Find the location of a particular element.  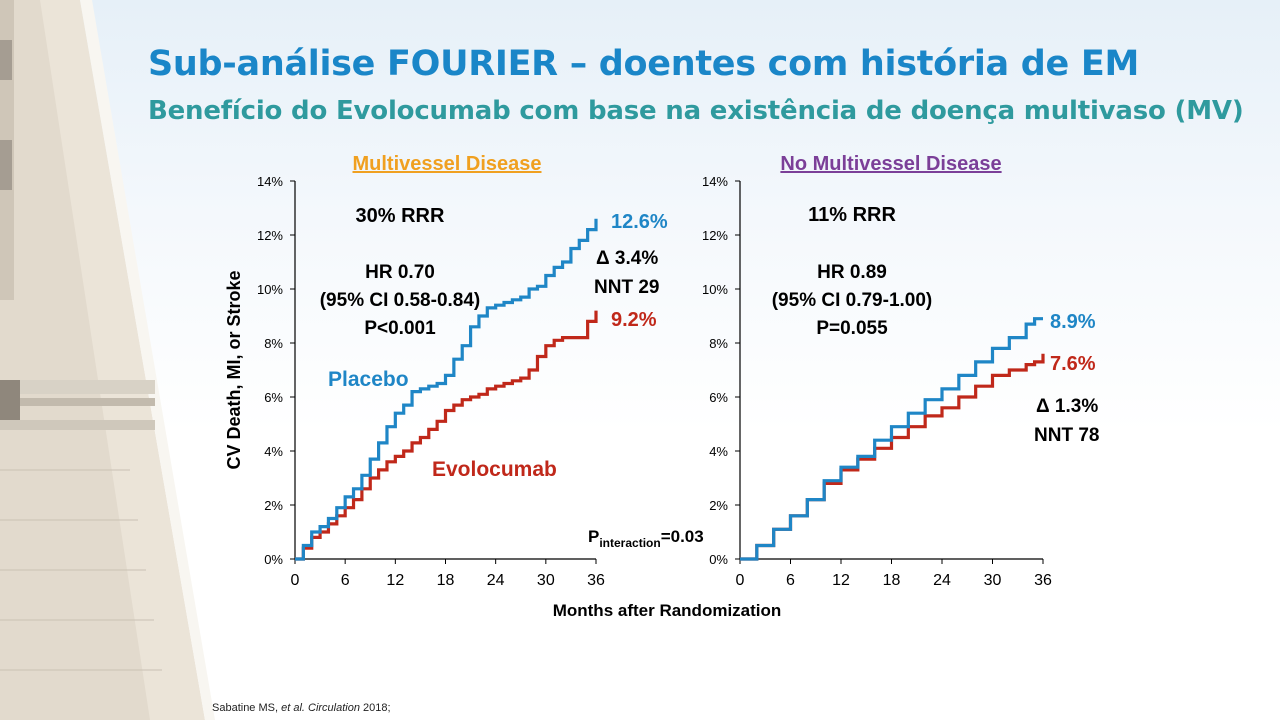

nnt-label-multivessel: NNT 29 is located at coordinates (626, 287).